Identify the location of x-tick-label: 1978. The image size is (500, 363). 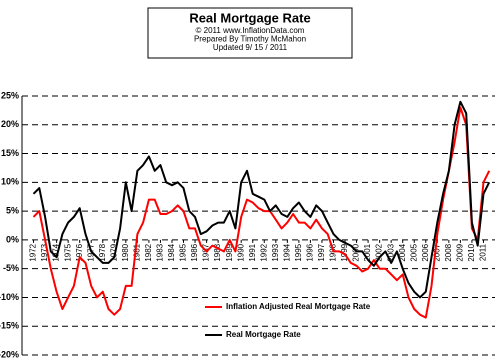
(102, 252).